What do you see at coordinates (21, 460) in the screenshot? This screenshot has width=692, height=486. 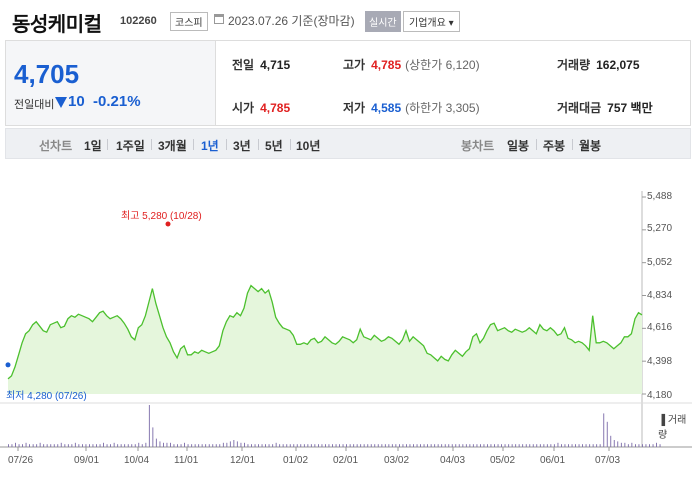 I see `x-tick: 07/26` at bounding box center [21, 460].